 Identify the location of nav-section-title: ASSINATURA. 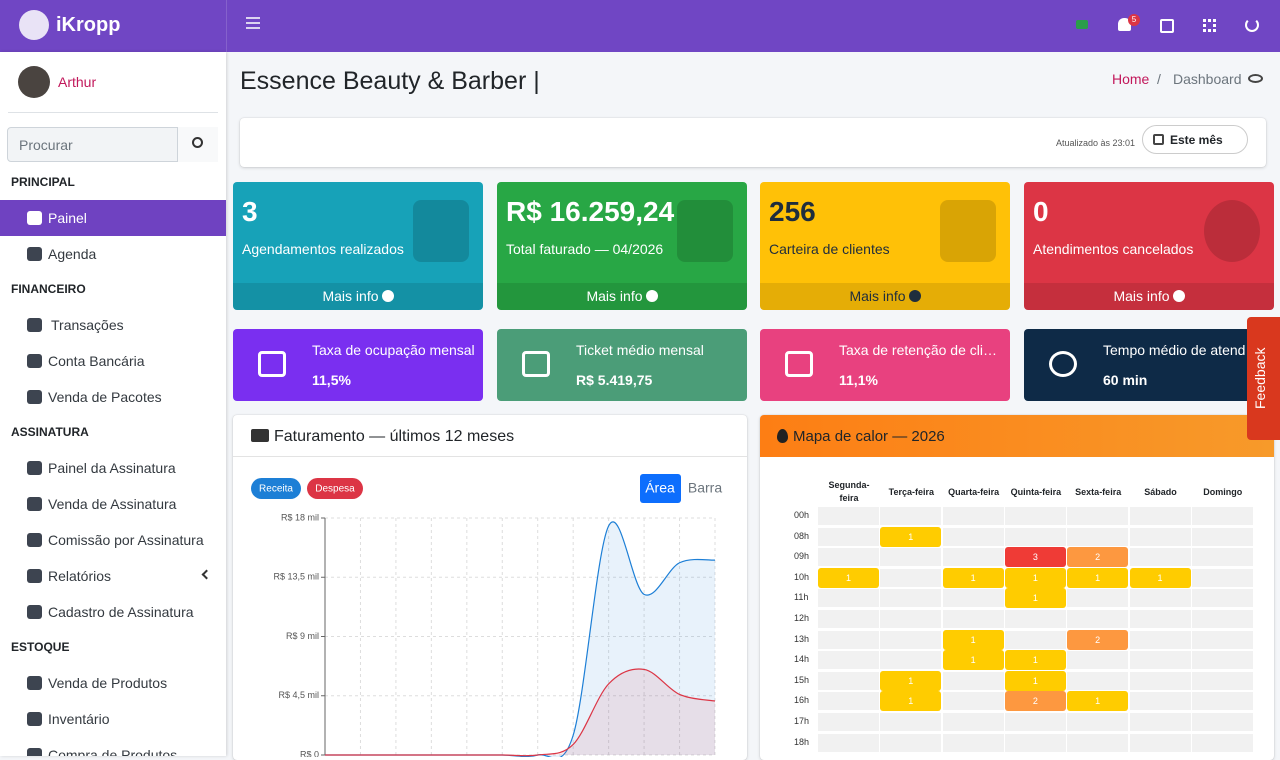
(50, 432).